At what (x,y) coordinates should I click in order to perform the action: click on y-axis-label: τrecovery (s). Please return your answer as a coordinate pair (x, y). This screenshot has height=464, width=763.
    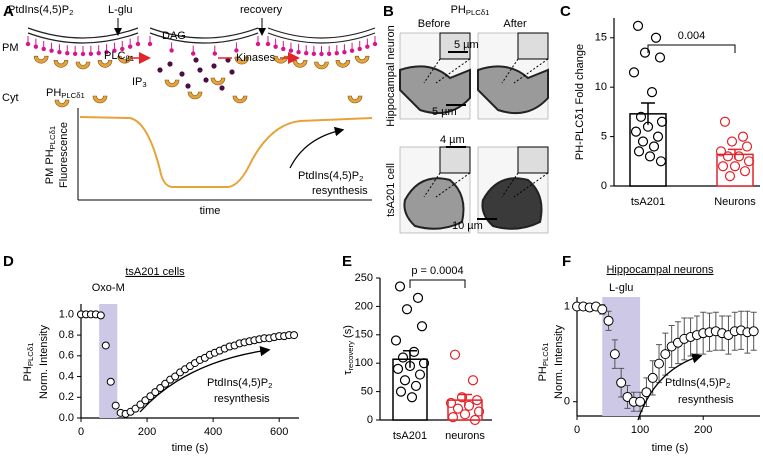
    Looking at the image, I should click on (348, 350).